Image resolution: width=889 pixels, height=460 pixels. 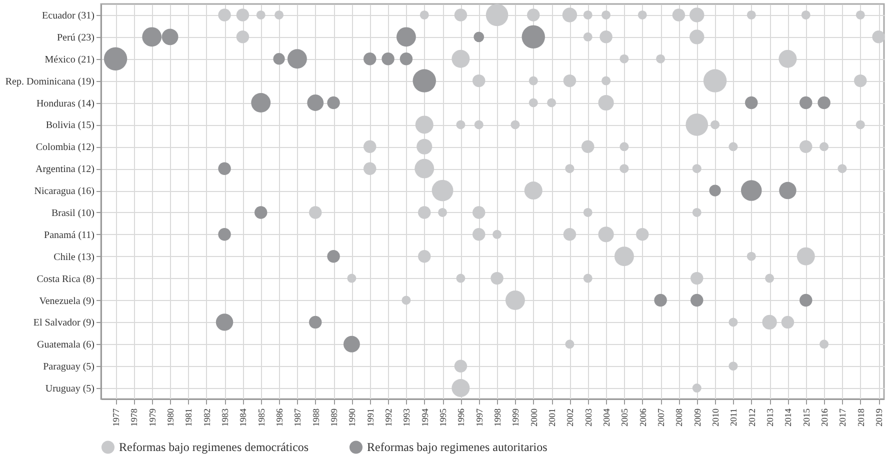 What do you see at coordinates (65, 345) in the screenshot?
I see `y-tick-label: Guatemala (6)` at bounding box center [65, 345].